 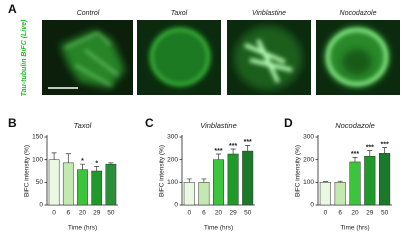 I want to click on chart-title: Vinblastine, so click(x=218, y=125).